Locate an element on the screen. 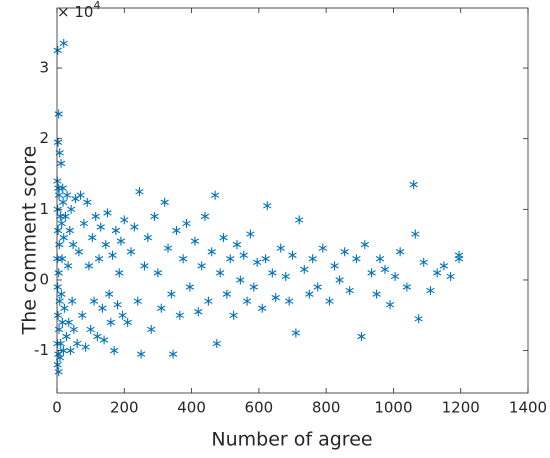  x-axis-label: Number of agree is located at coordinates (291, 440).